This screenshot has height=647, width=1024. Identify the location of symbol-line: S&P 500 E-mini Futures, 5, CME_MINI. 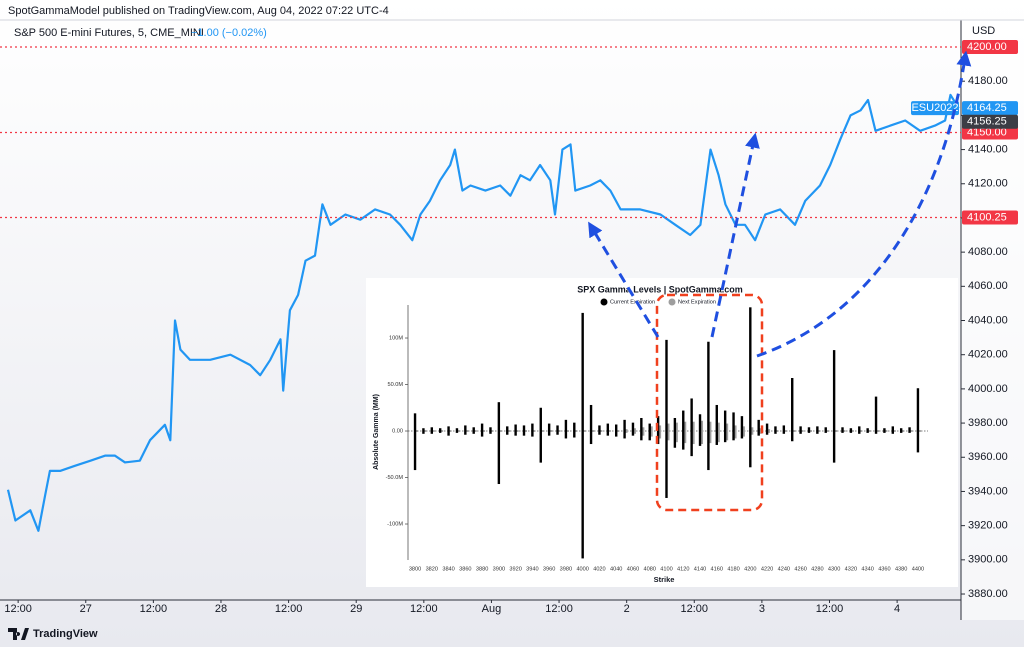
(109, 33).